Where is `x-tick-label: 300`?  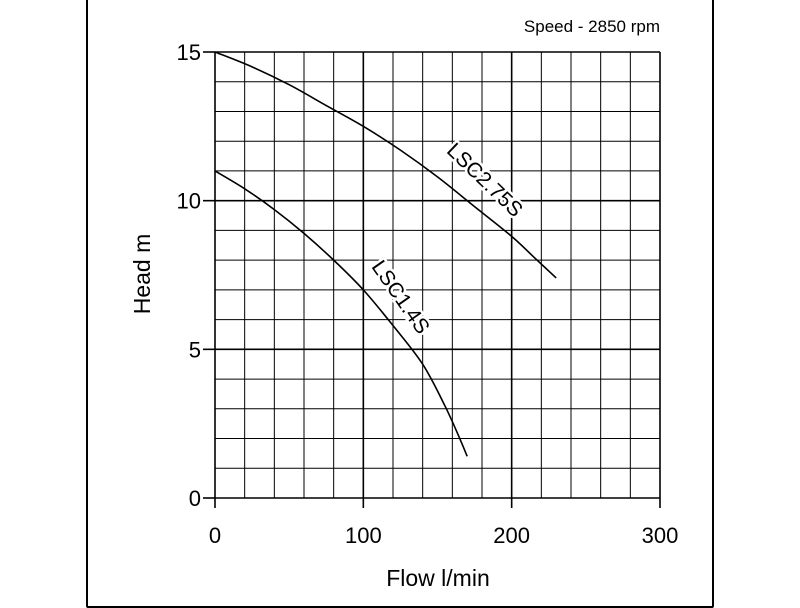
x-tick-label: 300 is located at coordinates (660, 535).